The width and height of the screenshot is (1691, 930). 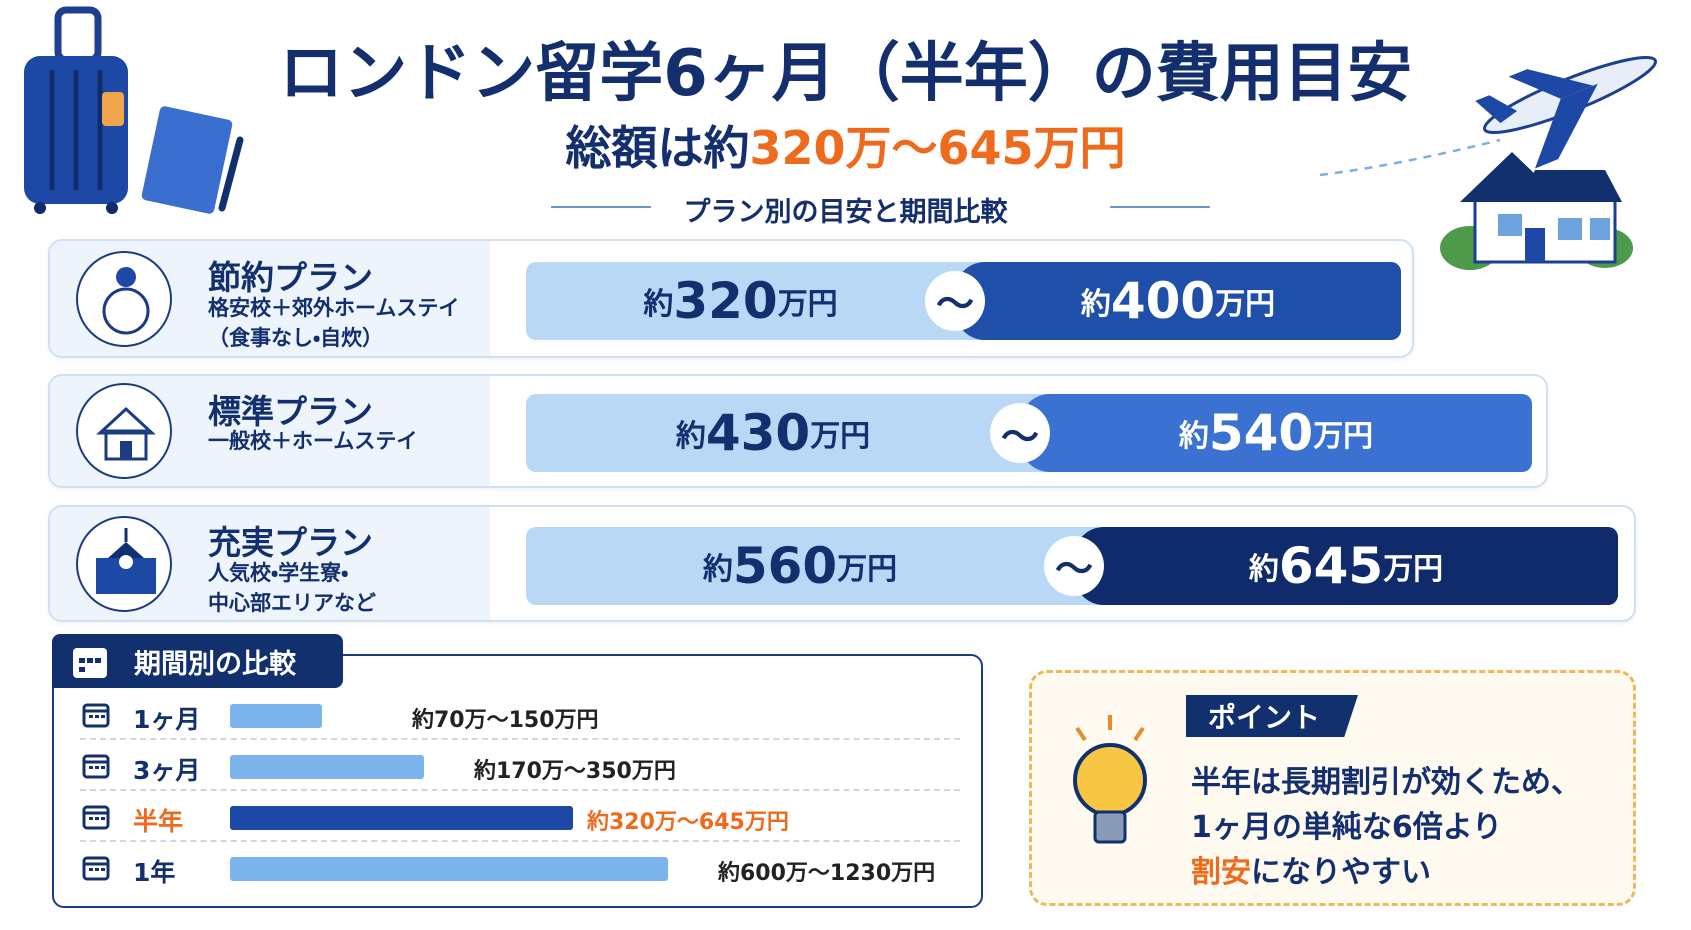 What do you see at coordinates (657, 148) in the screenshot?
I see `subtitle-prefix: 総額は約` at bounding box center [657, 148].